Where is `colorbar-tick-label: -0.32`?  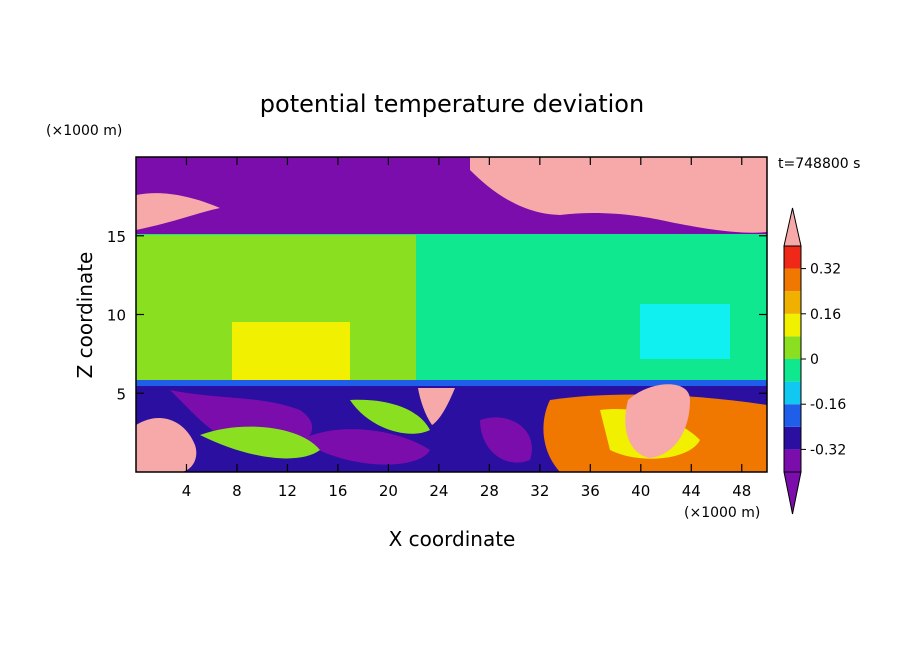 colorbar-tick-label: -0.32 is located at coordinates (828, 450).